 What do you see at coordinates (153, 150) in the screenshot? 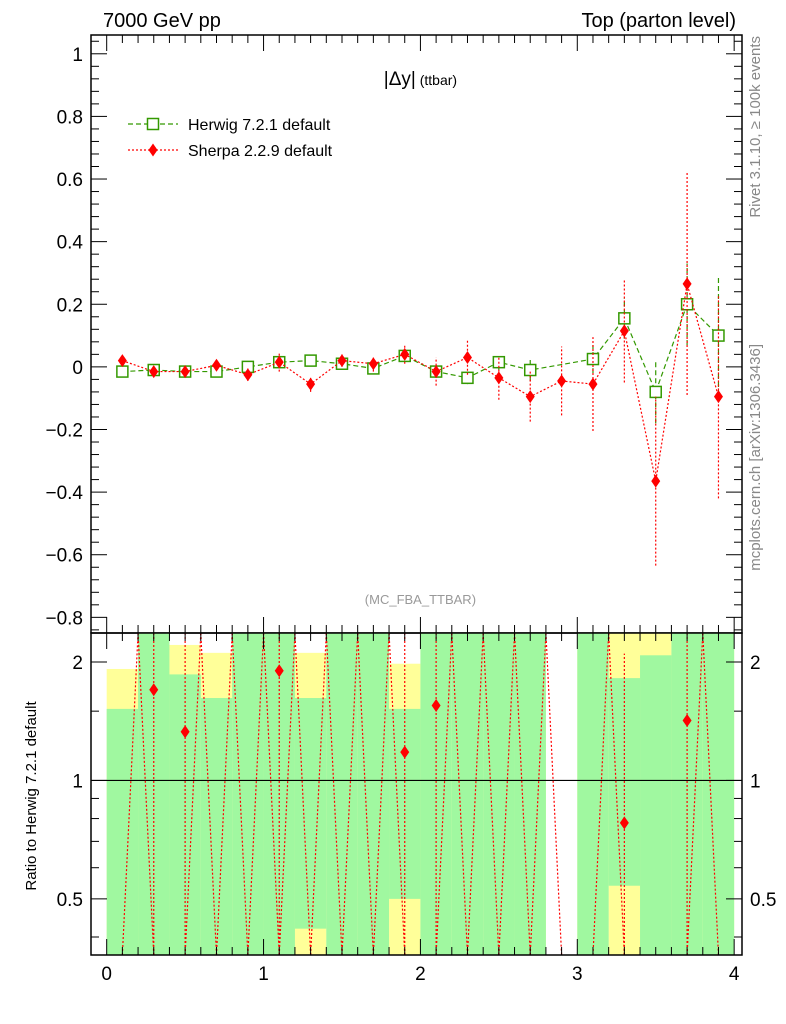
I see `legend-sherpa-marker` at bounding box center [153, 150].